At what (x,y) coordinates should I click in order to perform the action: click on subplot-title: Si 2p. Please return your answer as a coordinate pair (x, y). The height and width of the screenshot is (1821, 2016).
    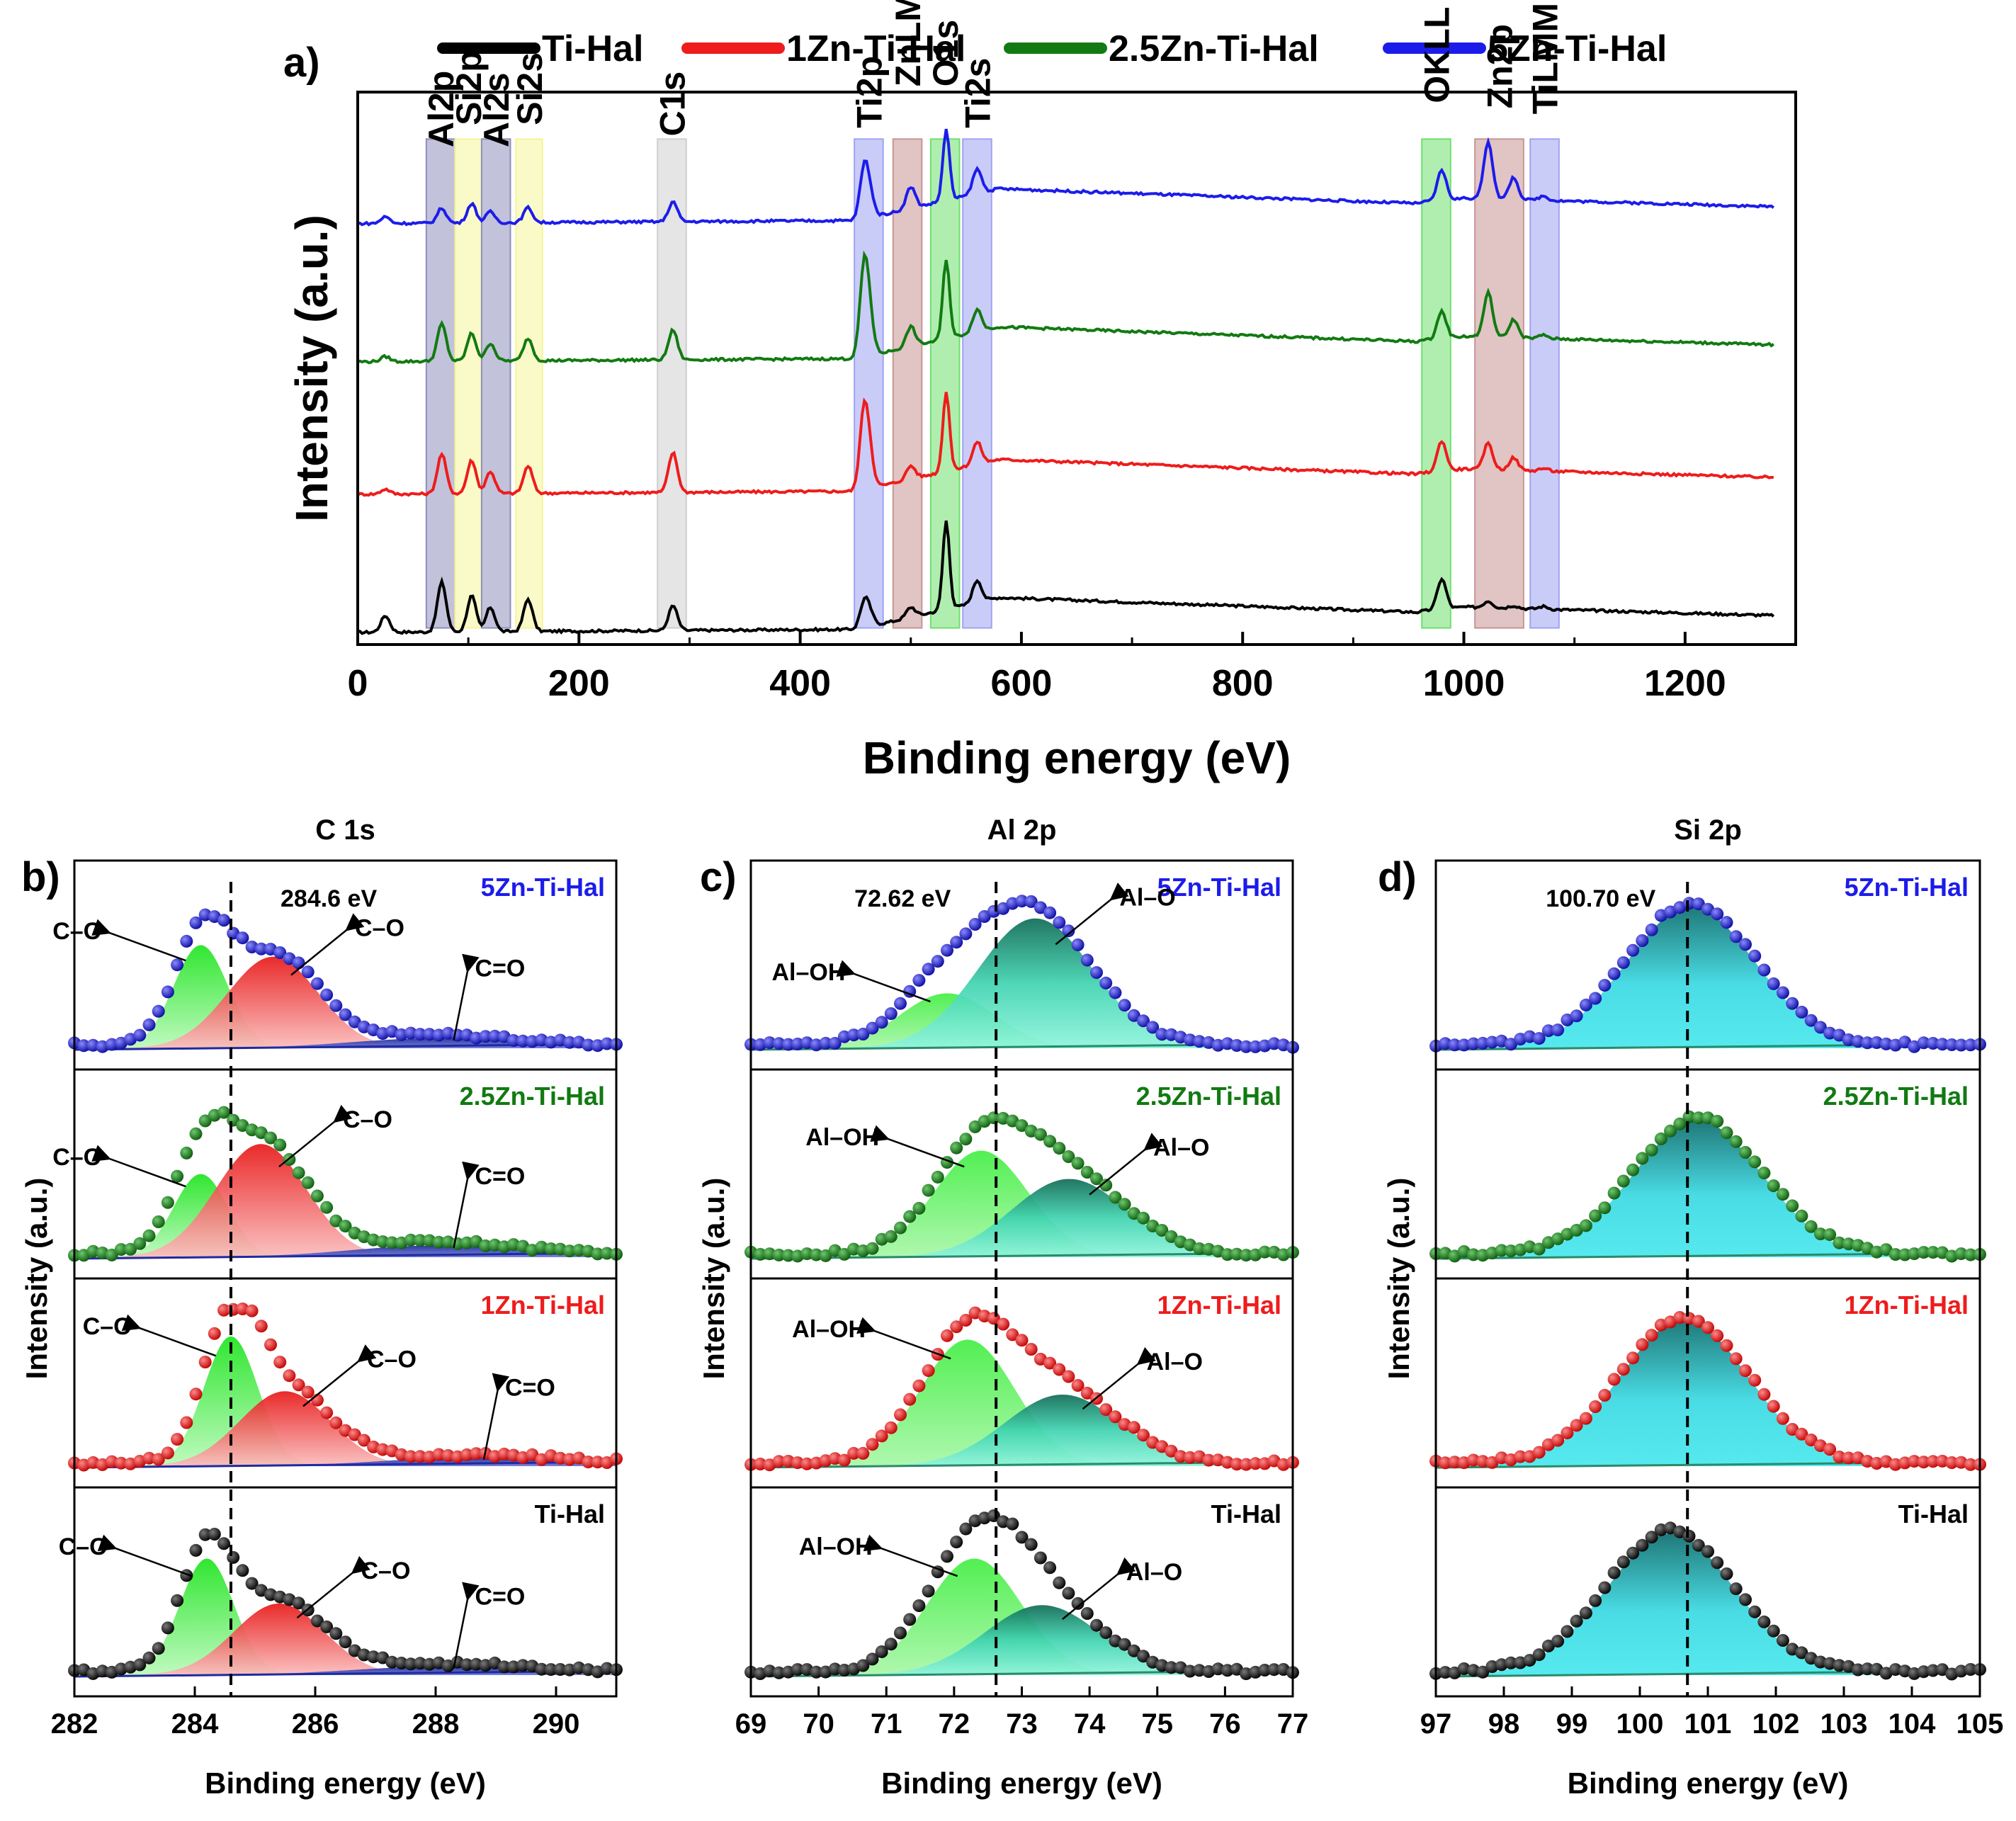
    Looking at the image, I should click on (1708, 830).